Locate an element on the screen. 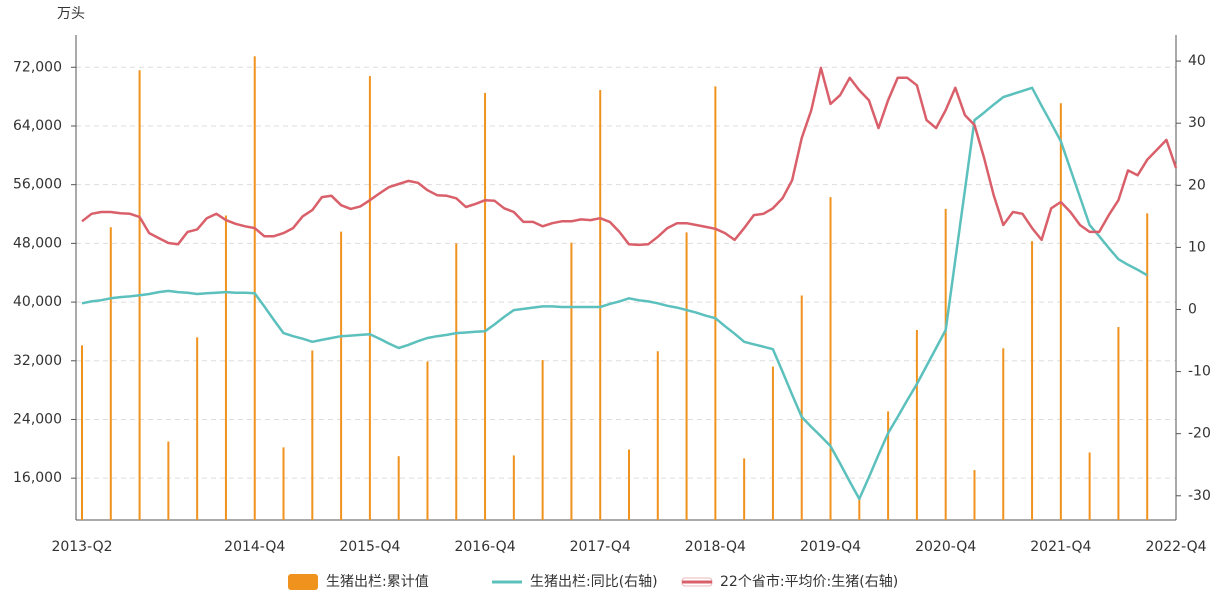  x-tick-label: 2014-Q4 is located at coordinates (254, 547).